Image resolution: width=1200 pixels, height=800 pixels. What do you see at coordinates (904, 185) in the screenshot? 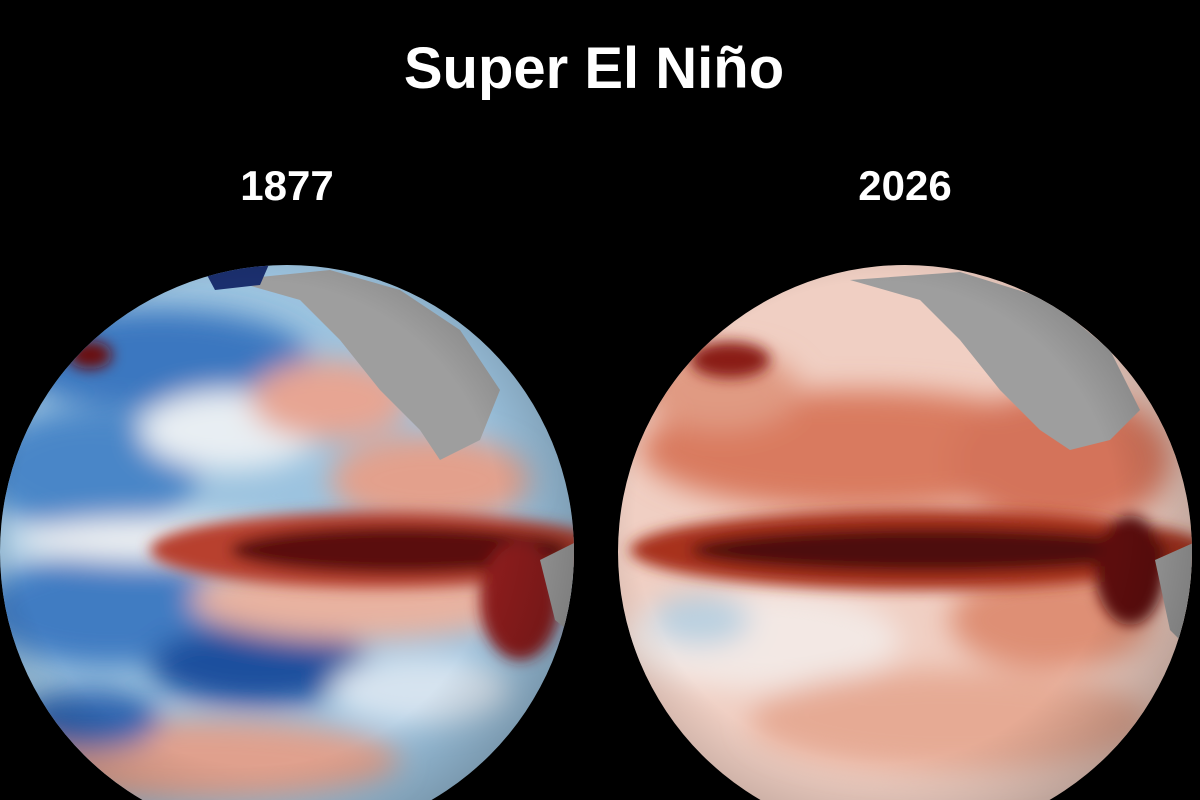
I see `panel-label: 2026` at bounding box center [904, 185].